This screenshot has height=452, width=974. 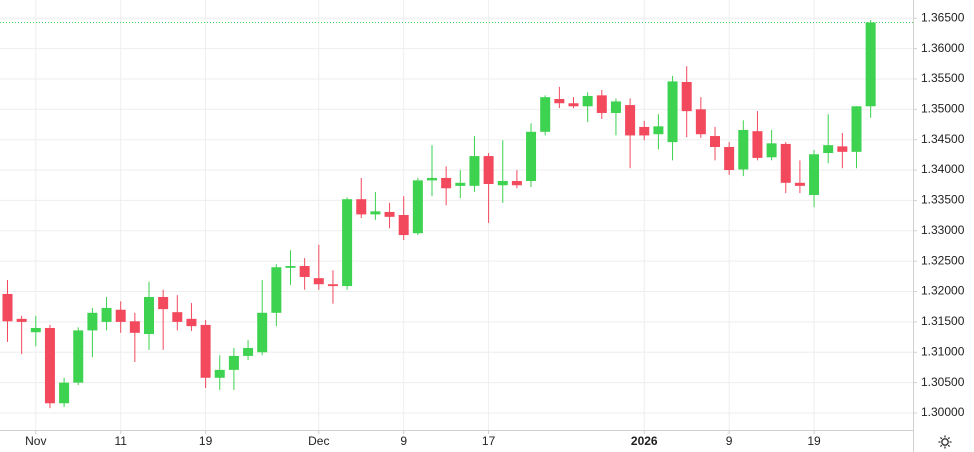 What do you see at coordinates (943, 291) in the screenshot?
I see `y-tick-label: 1.32000` at bounding box center [943, 291].